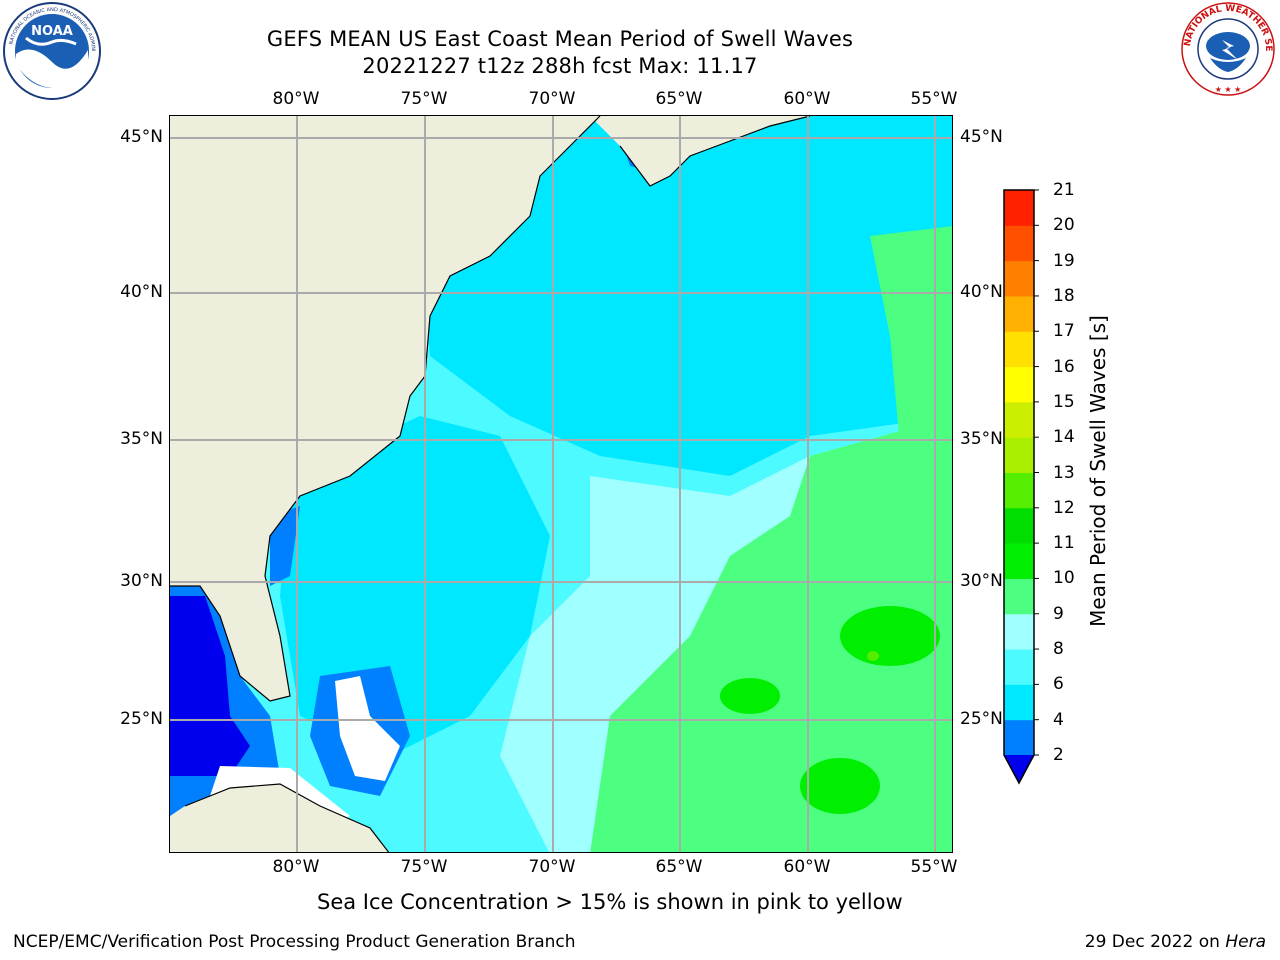  What do you see at coordinates (52, 31) in the screenshot?
I see `svg-text: NOAA` at bounding box center [52, 31].